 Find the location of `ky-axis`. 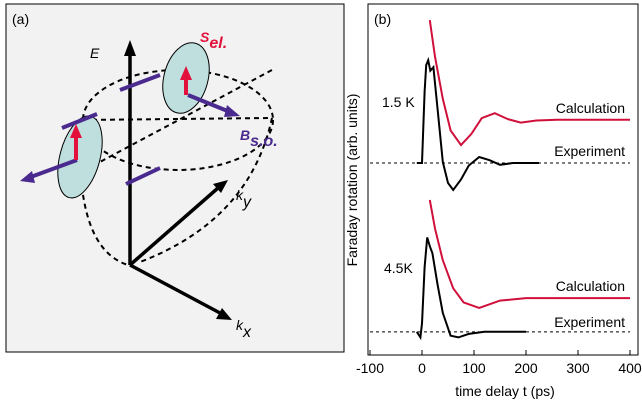

ky-axis is located at coordinates (174, 226).